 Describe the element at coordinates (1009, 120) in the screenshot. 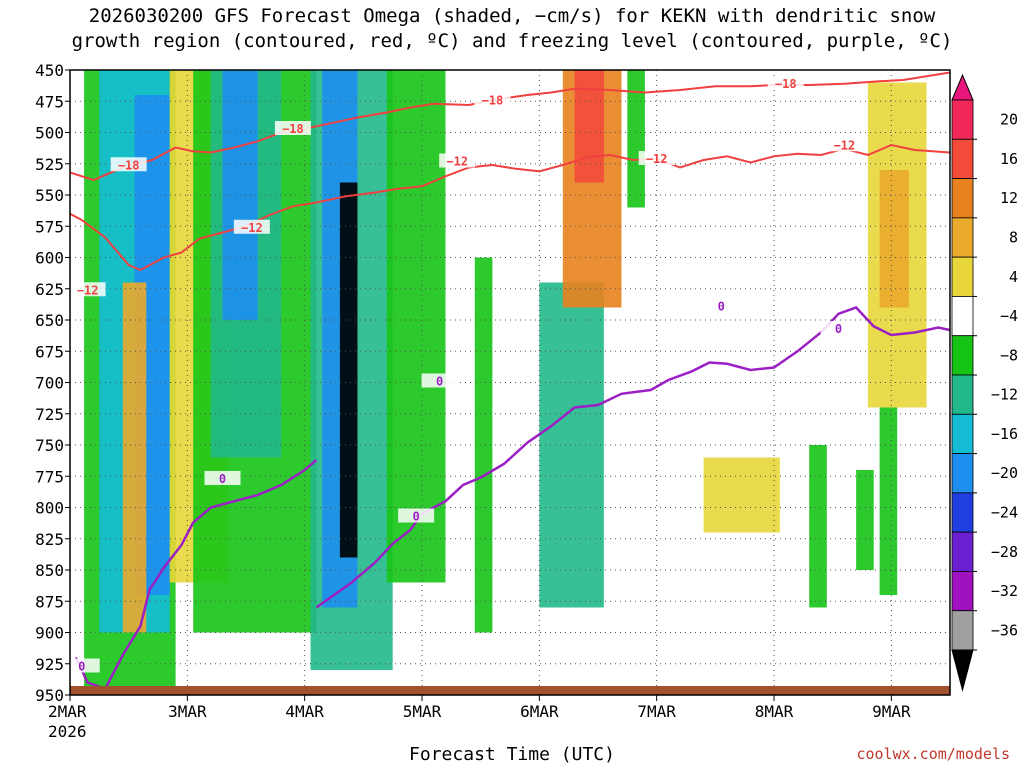

I see `colorbar-label: 20` at that location.